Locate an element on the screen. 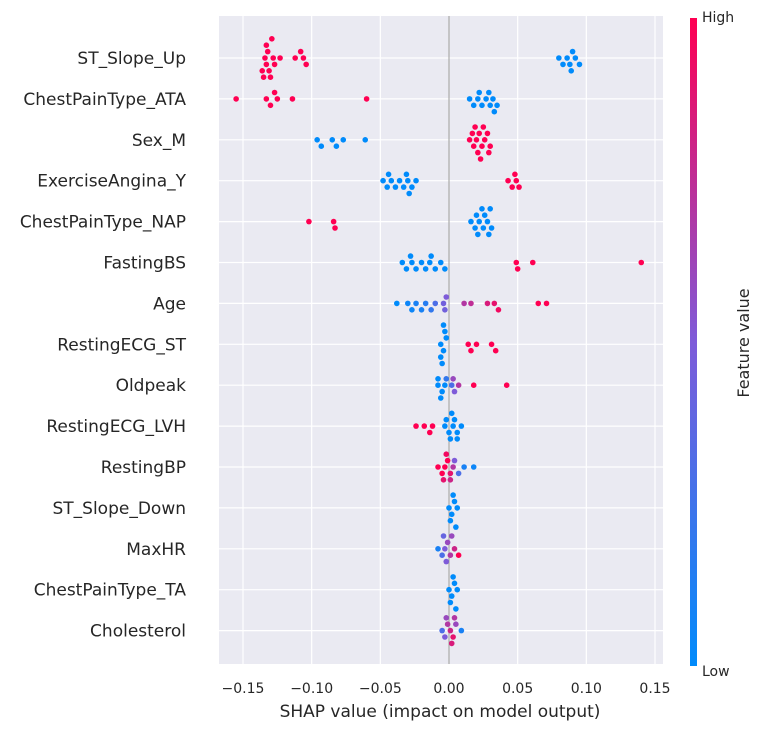 The width and height of the screenshot is (763, 730). feature-label: Cholesterol is located at coordinates (138, 632).